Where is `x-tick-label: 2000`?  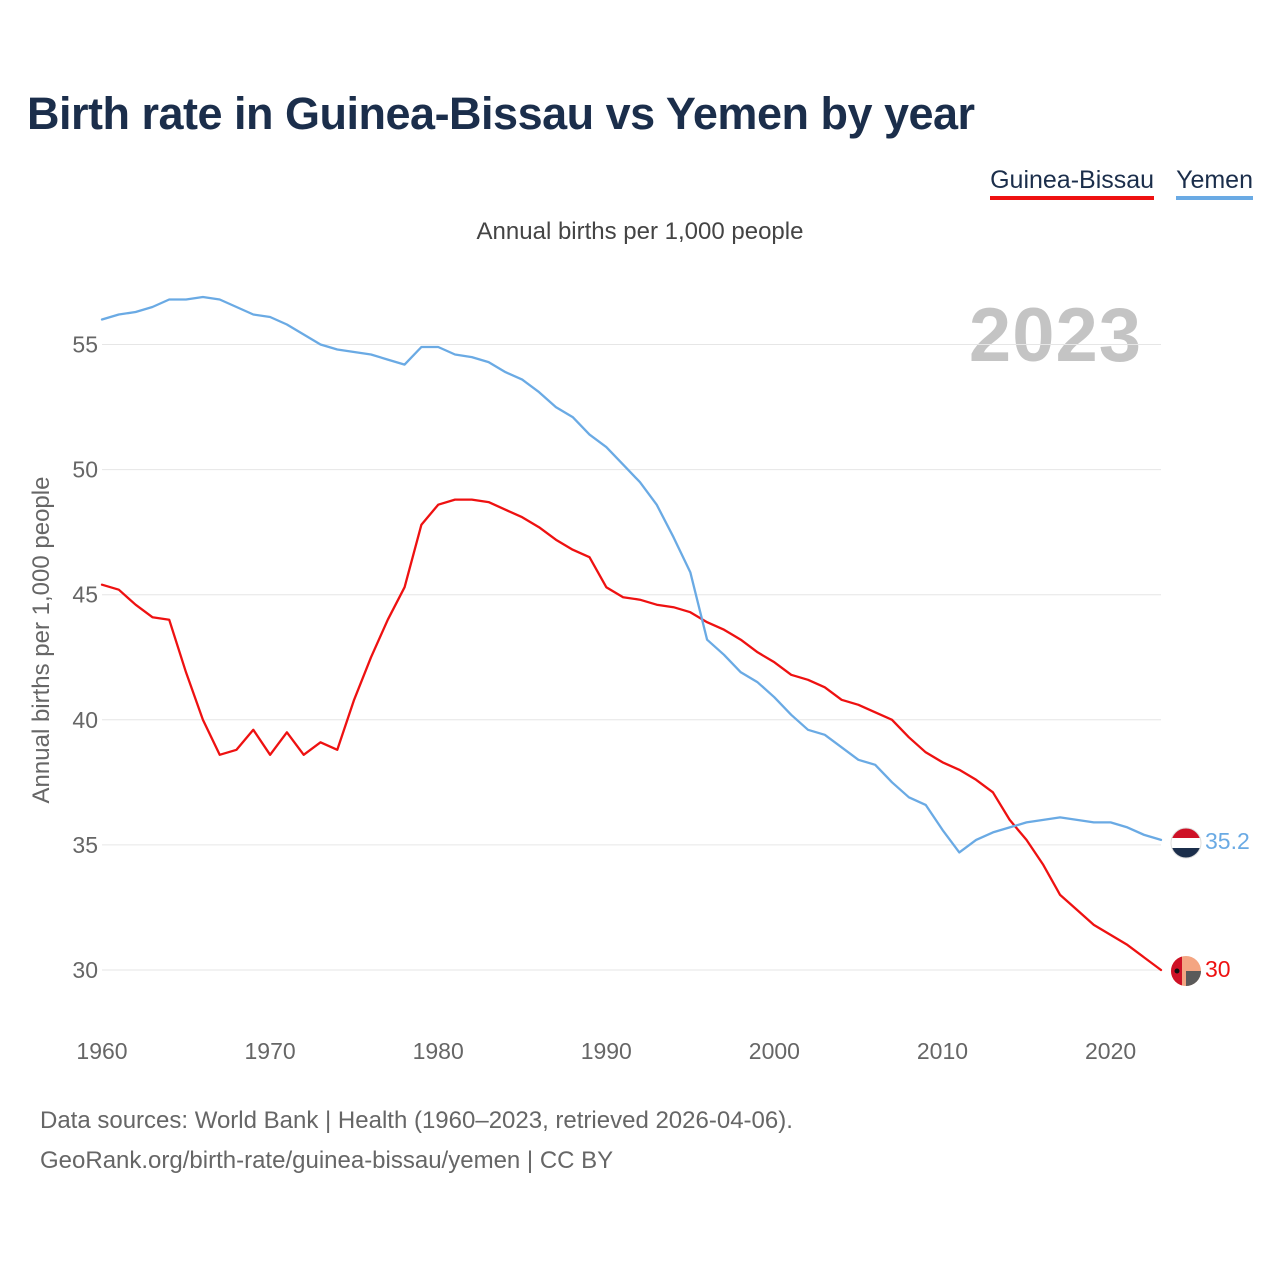 x-tick-label: 2000 is located at coordinates (774, 1051).